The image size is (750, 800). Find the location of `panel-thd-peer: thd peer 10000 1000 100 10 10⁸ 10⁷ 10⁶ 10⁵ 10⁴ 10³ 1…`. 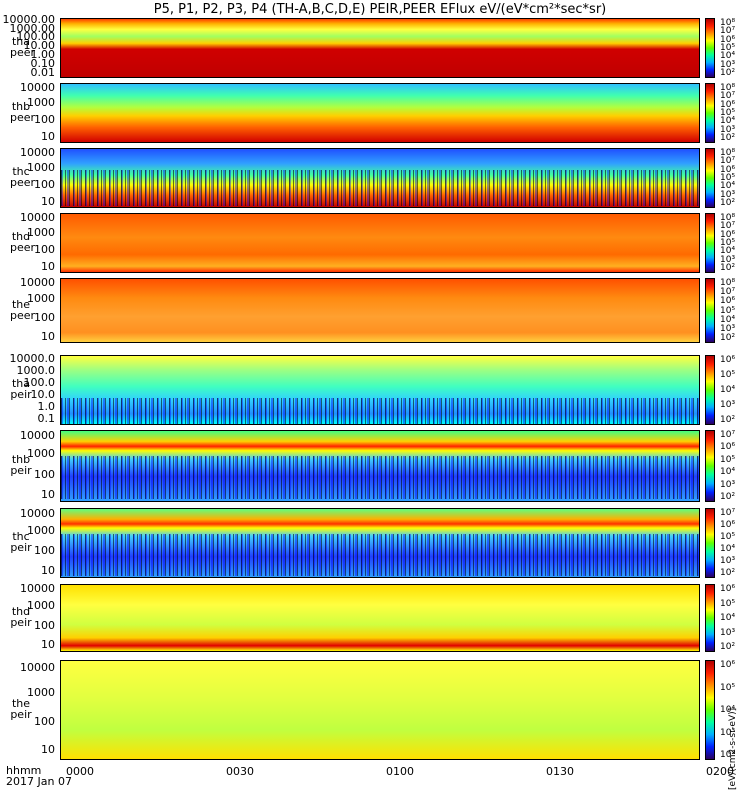

panel-thd-peer: thd peer 10000 1000 100 10 10⁸ 10⁷ 10⁶ 10⁵ 10⁴ 10³ 1… is located at coordinates (372, 242).